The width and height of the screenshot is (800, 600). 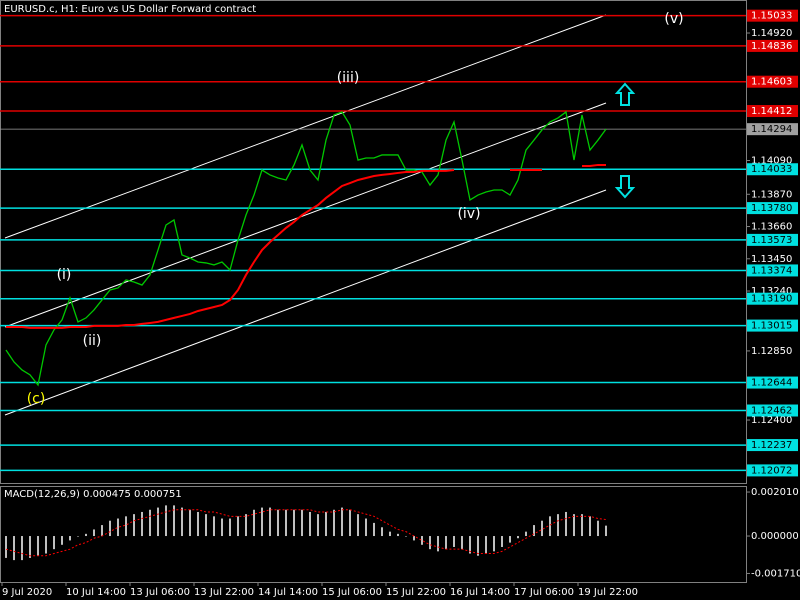 I want to click on y-tick-label: 1.13660, so click(x=771, y=227).